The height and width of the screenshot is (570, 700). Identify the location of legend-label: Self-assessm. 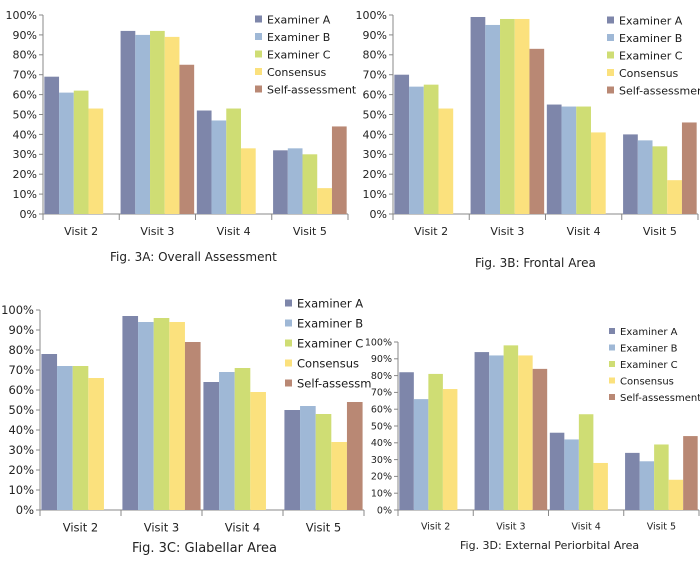
(334, 384).